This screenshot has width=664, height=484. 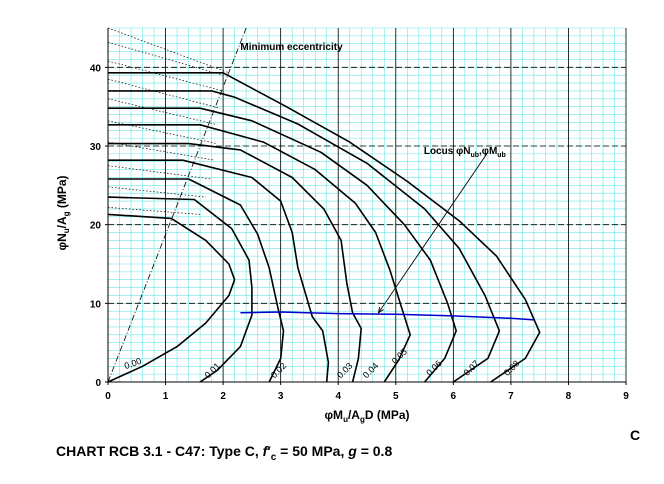 What do you see at coordinates (387, 316) in the screenshot?
I see `locus-line` at bounding box center [387, 316].